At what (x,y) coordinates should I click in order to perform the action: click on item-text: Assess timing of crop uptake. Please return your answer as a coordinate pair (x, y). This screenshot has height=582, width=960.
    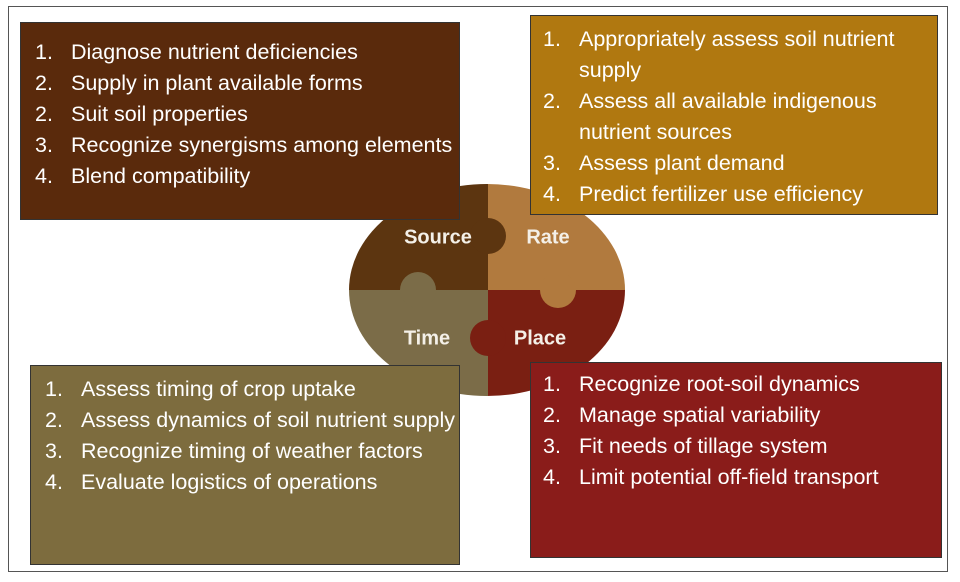
    Looking at the image, I should click on (218, 389).